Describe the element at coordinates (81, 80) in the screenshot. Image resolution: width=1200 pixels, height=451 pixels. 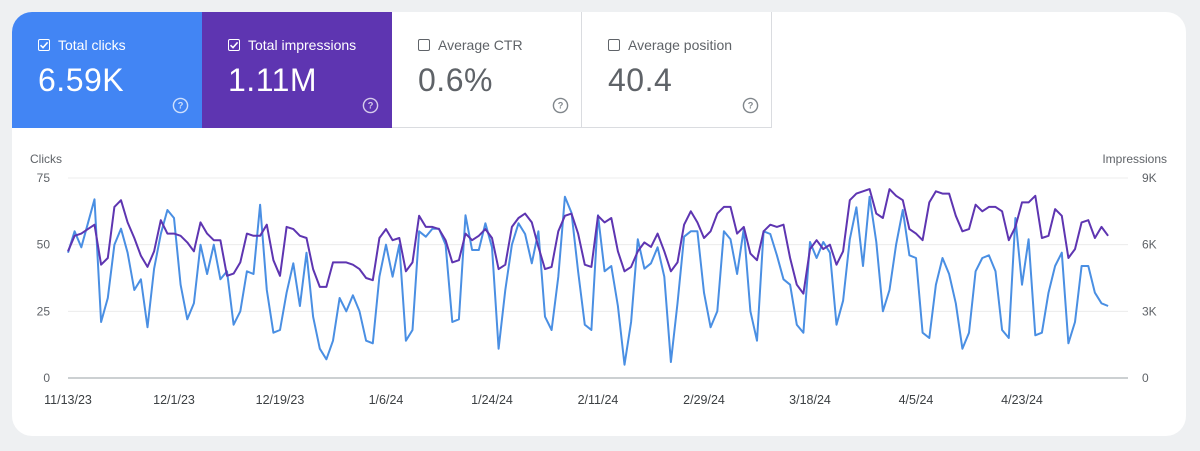
I see `metric-value: 6.59K` at that location.